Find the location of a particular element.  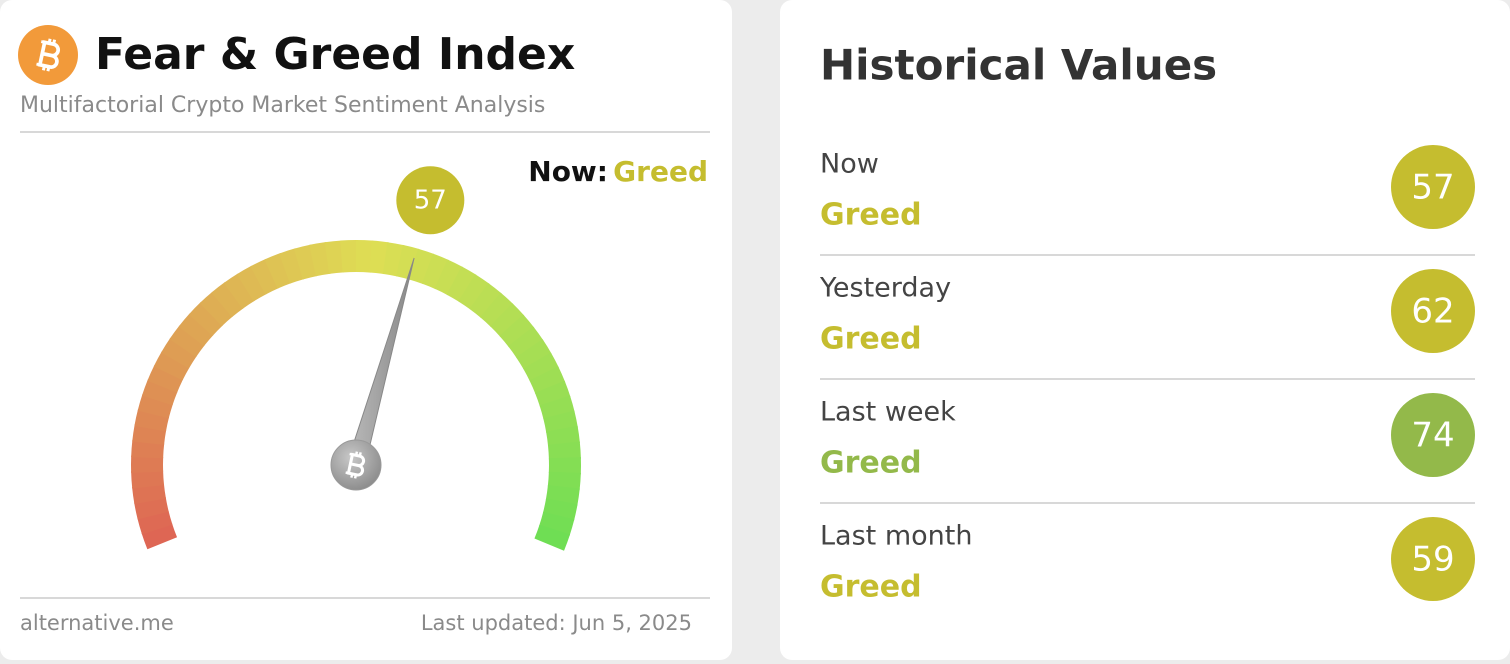

title: Fear & Greed Index is located at coordinates (335, 54).